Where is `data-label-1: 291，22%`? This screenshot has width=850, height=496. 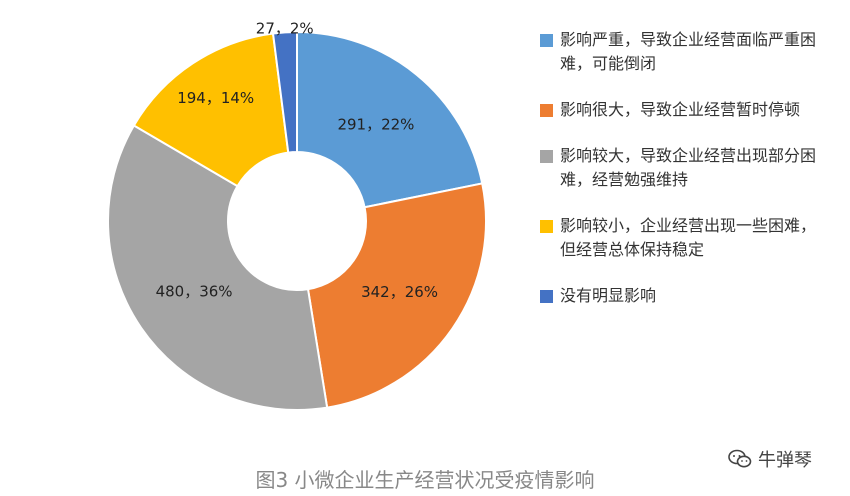 data-label-1: 291，22% is located at coordinates (375, 124).